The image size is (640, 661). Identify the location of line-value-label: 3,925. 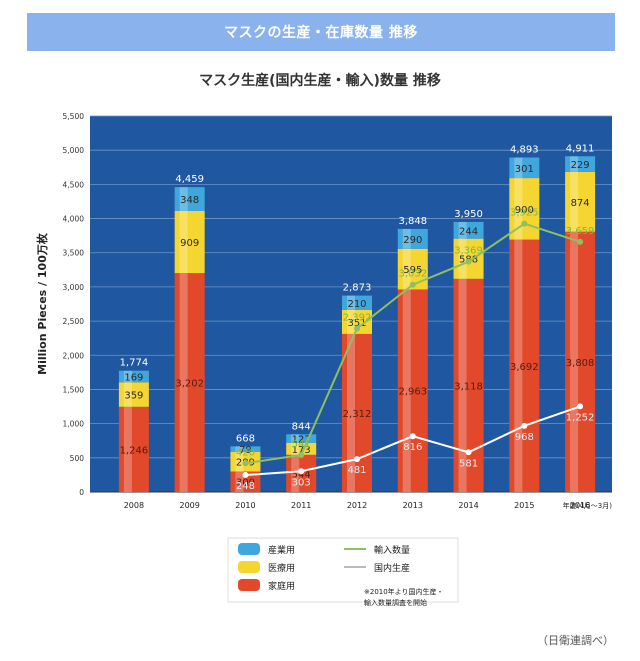
(524, 213).